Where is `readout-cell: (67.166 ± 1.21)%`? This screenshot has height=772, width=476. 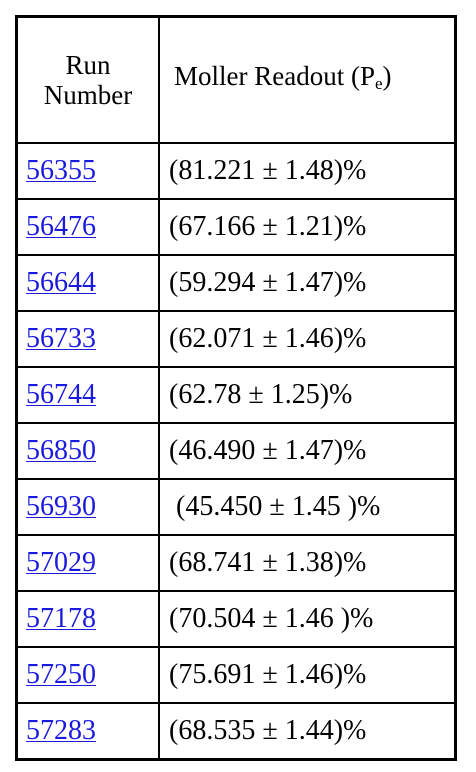
readout-cell: (67.166 ± 1.21)% is located at coordinates (307, 227).